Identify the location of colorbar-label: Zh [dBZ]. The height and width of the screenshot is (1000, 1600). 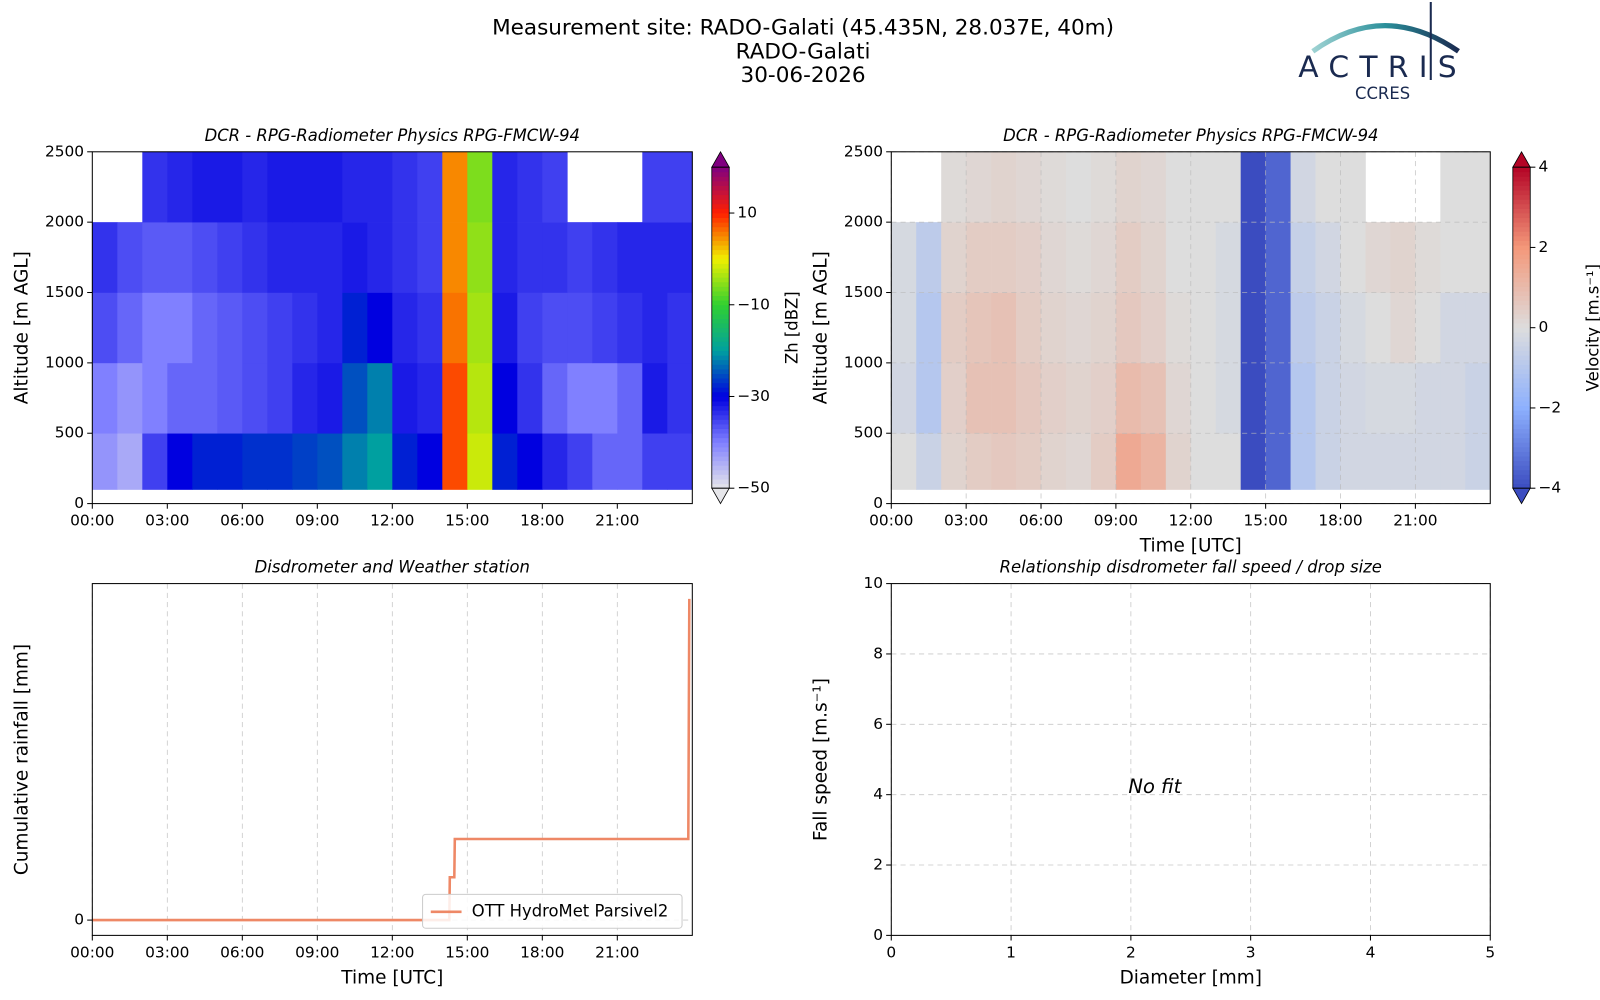
(791, 327).